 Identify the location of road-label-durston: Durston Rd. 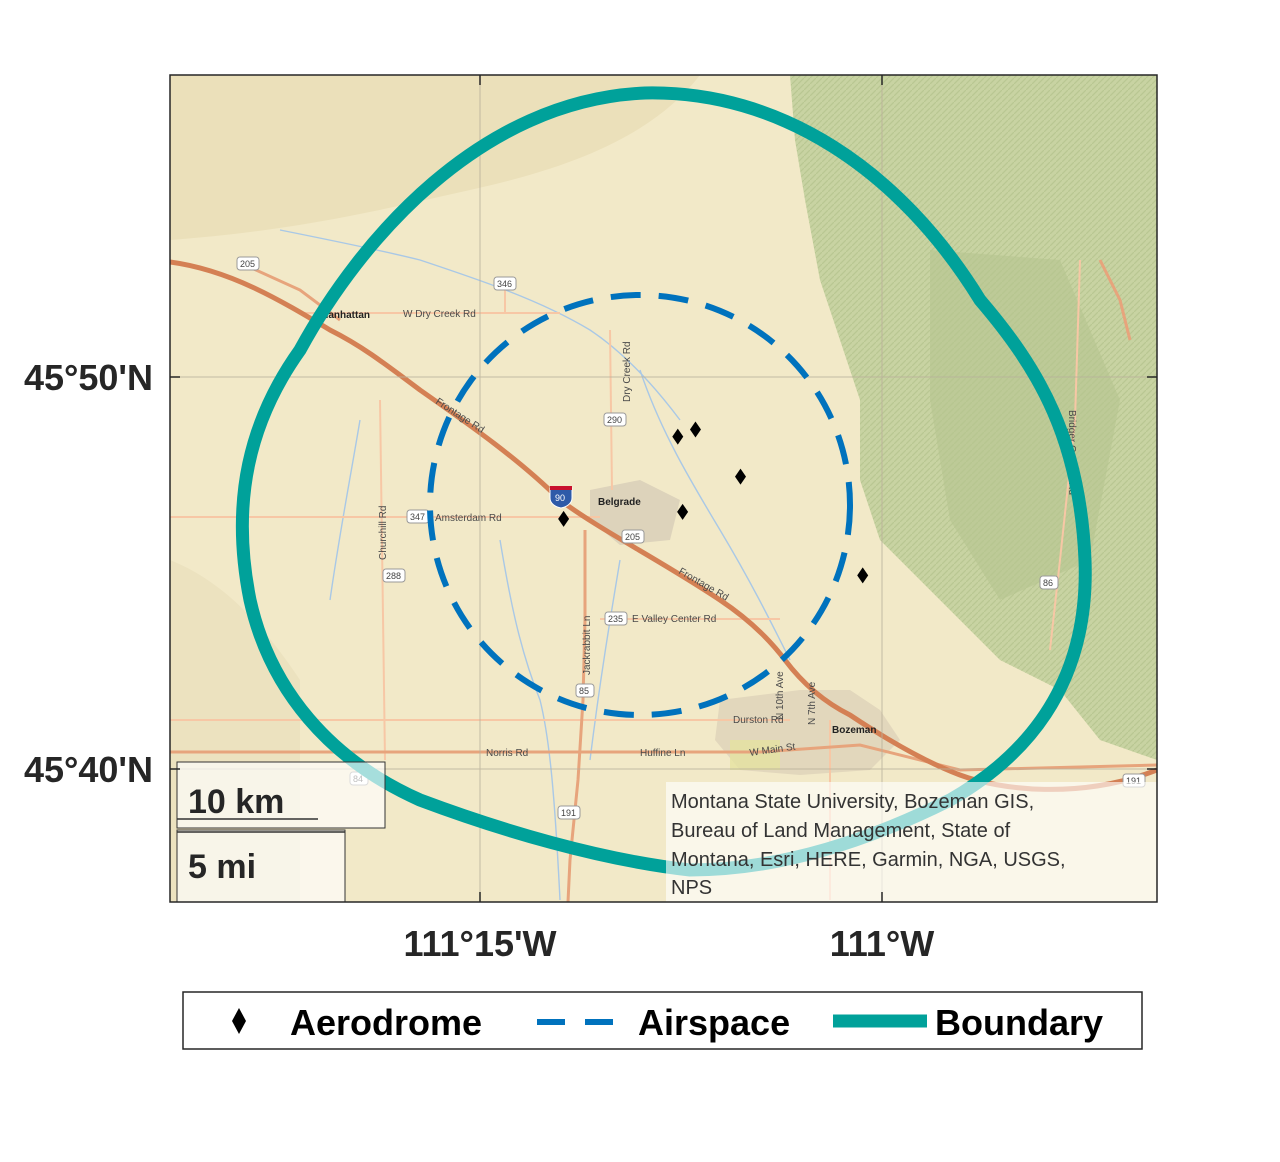
(758, 720).